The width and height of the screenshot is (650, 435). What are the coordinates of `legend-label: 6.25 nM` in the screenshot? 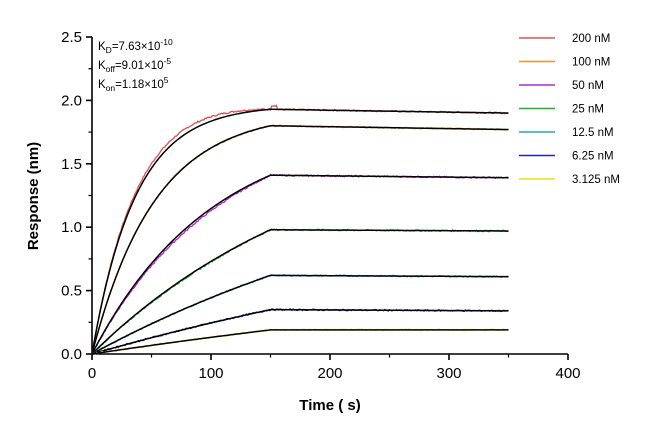 It's located at (593, 157).